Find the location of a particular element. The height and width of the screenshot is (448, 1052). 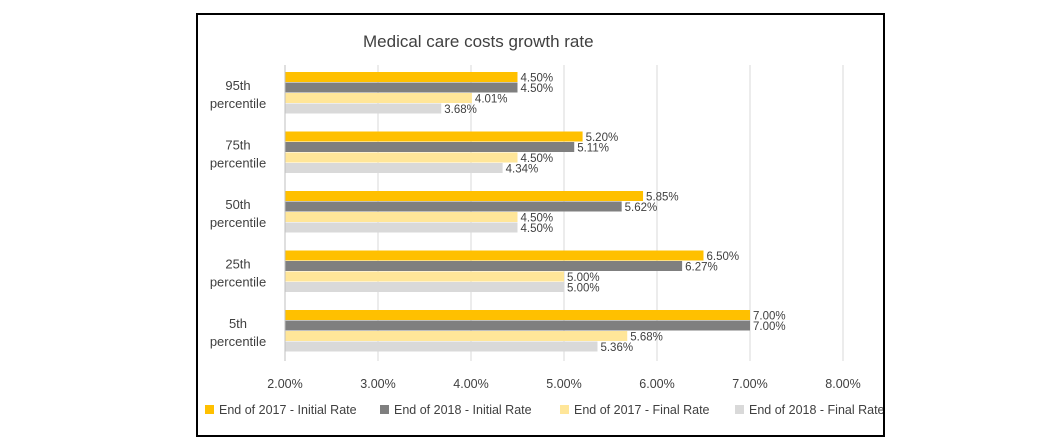

x-tick-label: 2.00% is located at coordinates (284, 384).